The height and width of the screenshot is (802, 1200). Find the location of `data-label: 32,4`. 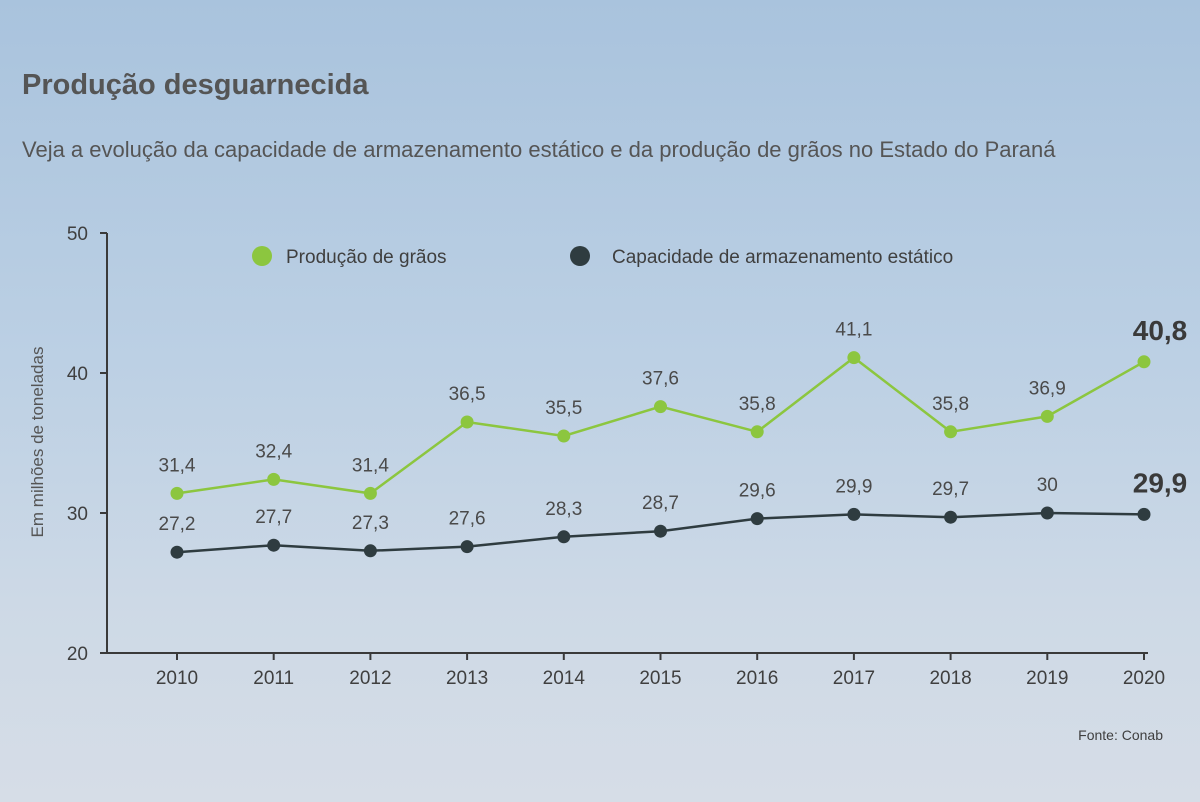

data-label: 32,4 is located at coordinates (273, 451).